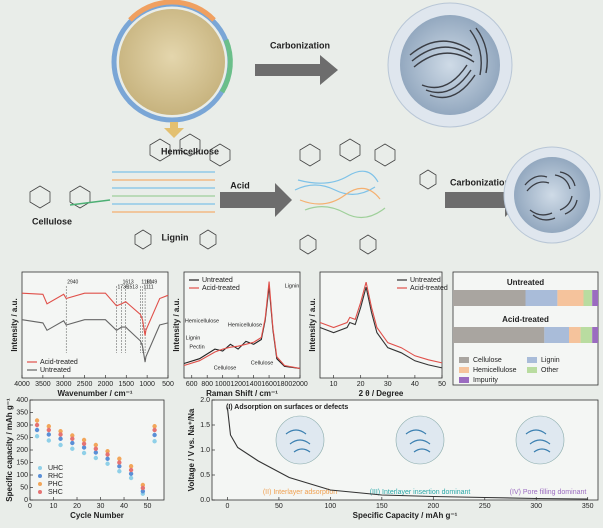 The height and width of the screenshot is (528, 603). What do you see at coordinates (485, 506) in the screenshot?
I see `x-tick-label: 250` at bounding box center [485, 506].